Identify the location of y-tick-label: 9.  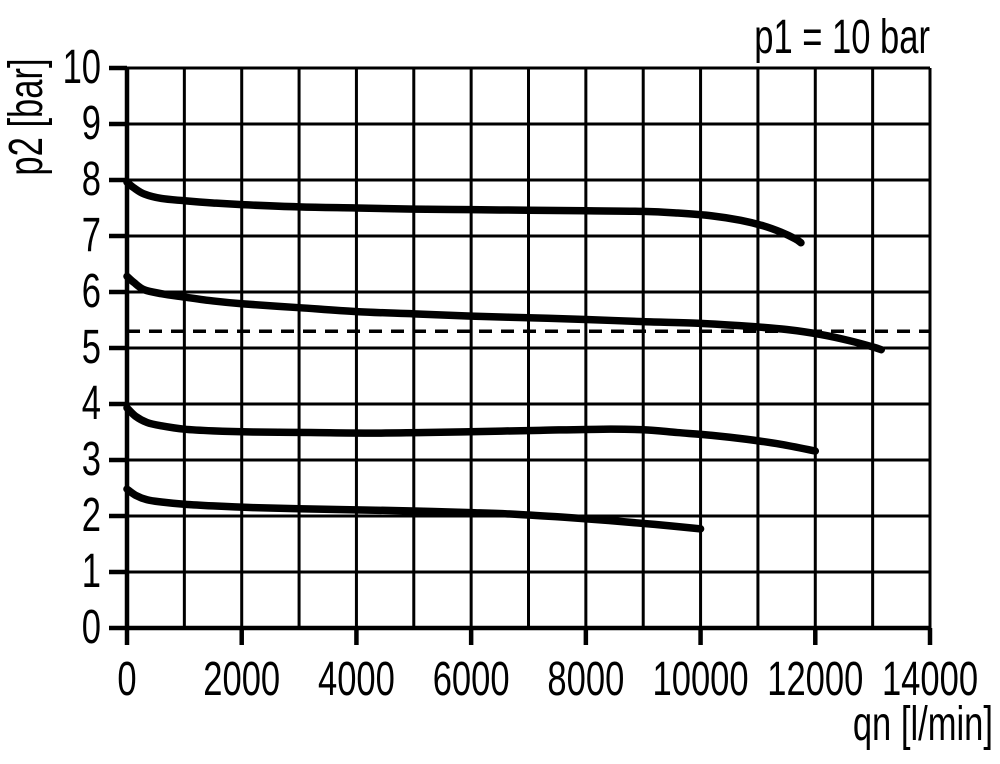
(91, 122).